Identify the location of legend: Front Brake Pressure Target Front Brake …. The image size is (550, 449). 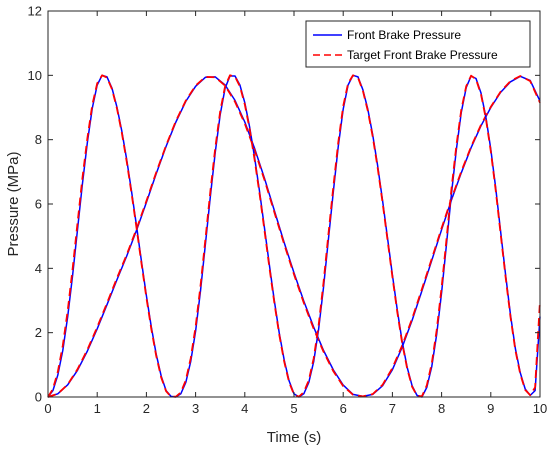
(418, 44).